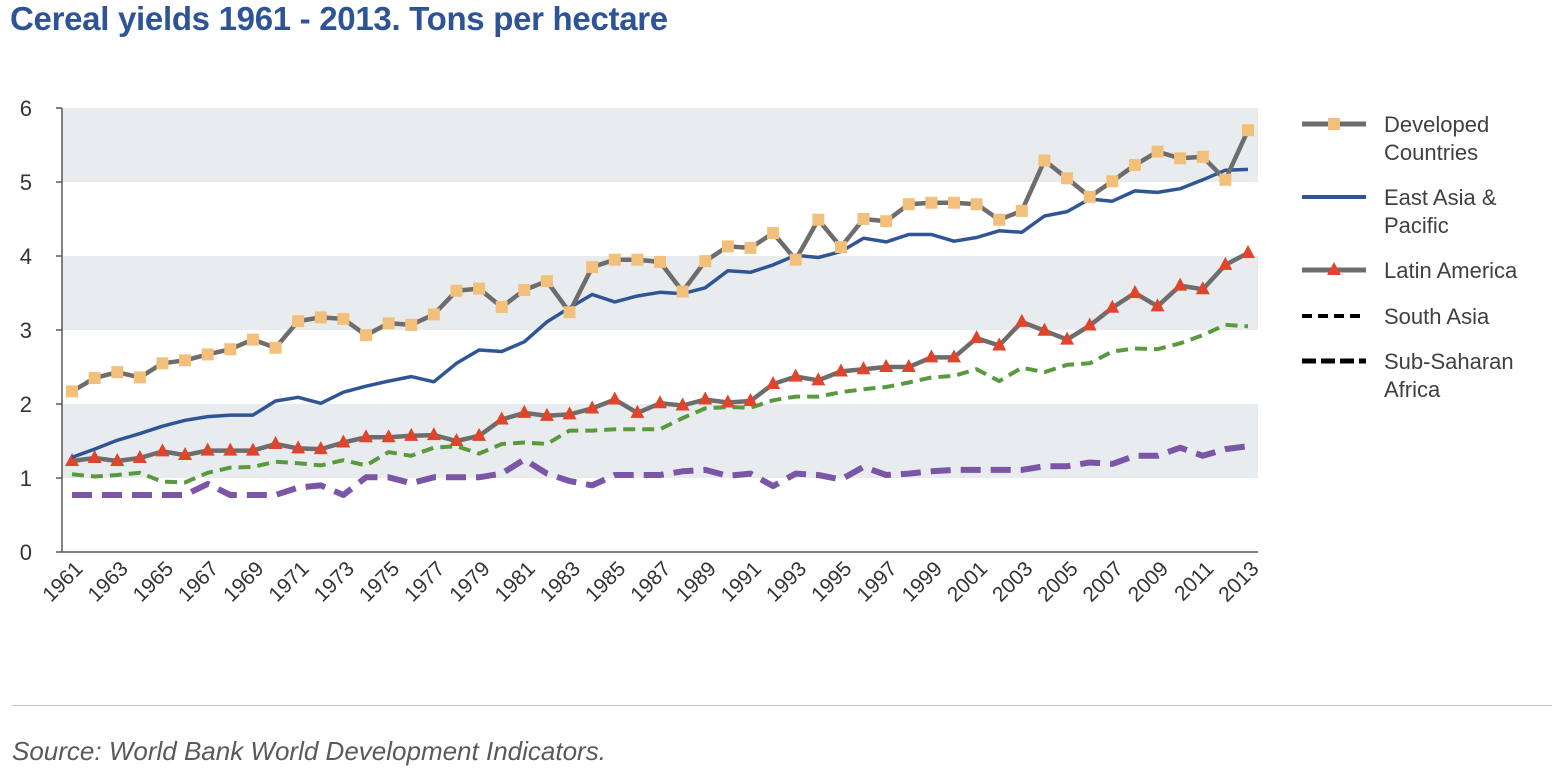 This screenshot has height=773, width=1560. What do you see at coordinates (107, 581) in the screenshot?
I see `x-tick-label: 1963` at bounding box center [107, 581].